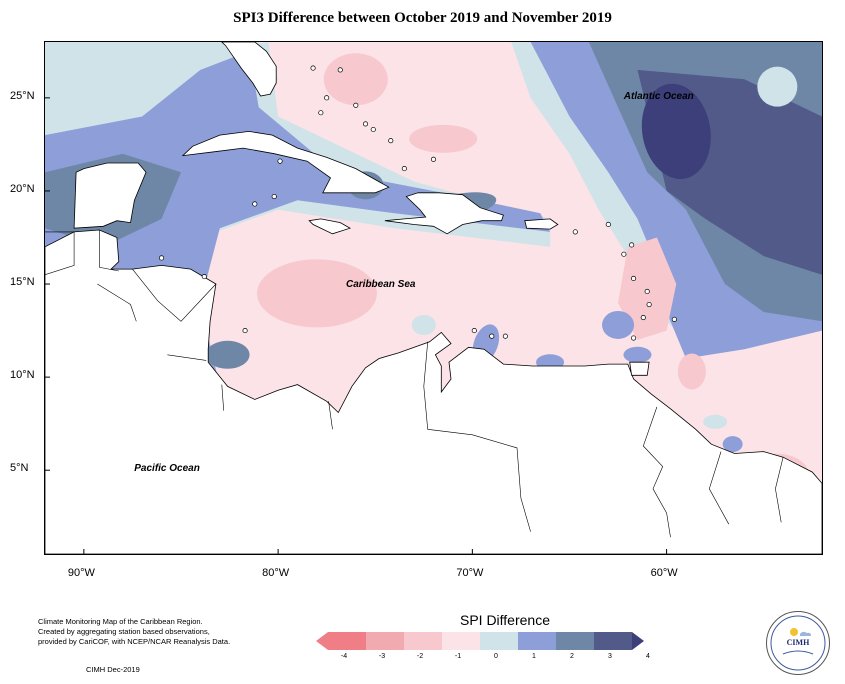 The height and width of the screenshot is (684, 845). I want to click on legend-tick-label: -4, so click(344, 656).